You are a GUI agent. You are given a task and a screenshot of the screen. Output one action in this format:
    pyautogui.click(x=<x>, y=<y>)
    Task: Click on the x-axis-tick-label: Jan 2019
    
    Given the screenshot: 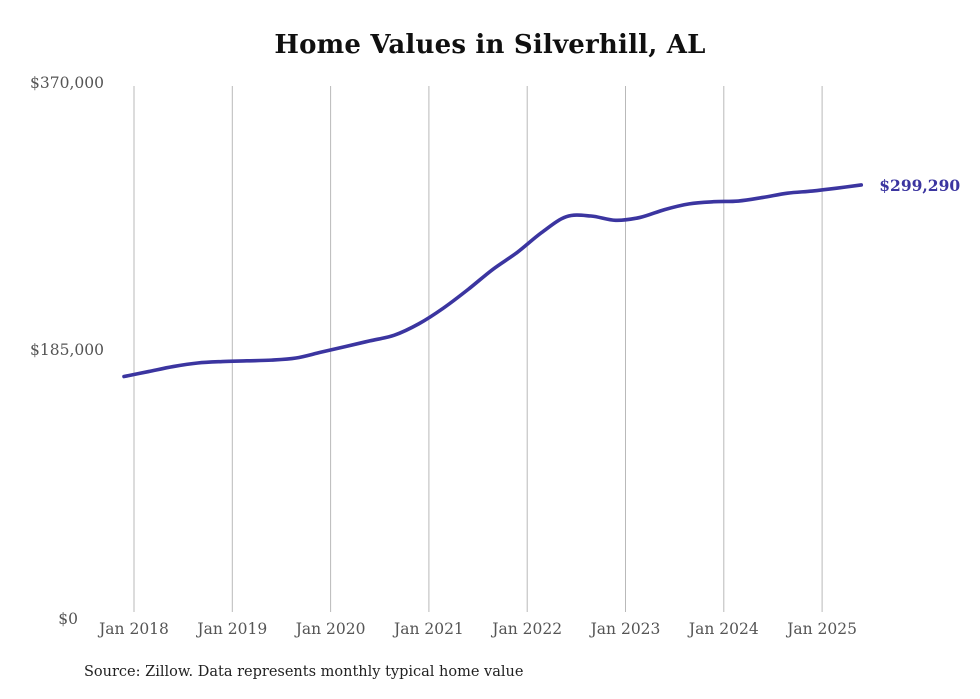 What is the action you would take?
    pyautogui.click(x=232, y=629)
    